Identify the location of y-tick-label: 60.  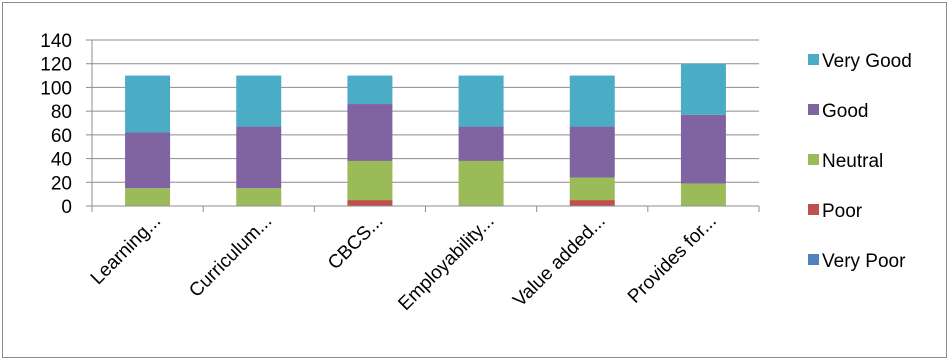
(61, 136).